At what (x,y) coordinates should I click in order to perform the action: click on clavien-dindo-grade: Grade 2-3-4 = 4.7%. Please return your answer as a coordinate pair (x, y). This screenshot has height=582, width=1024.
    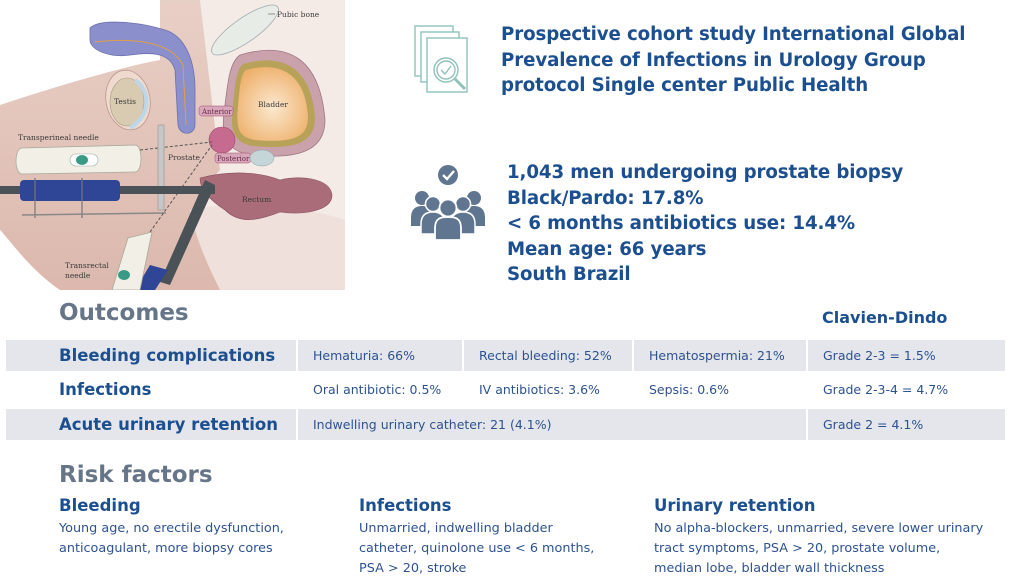
    Looking at the image, I should click on (886, 389).